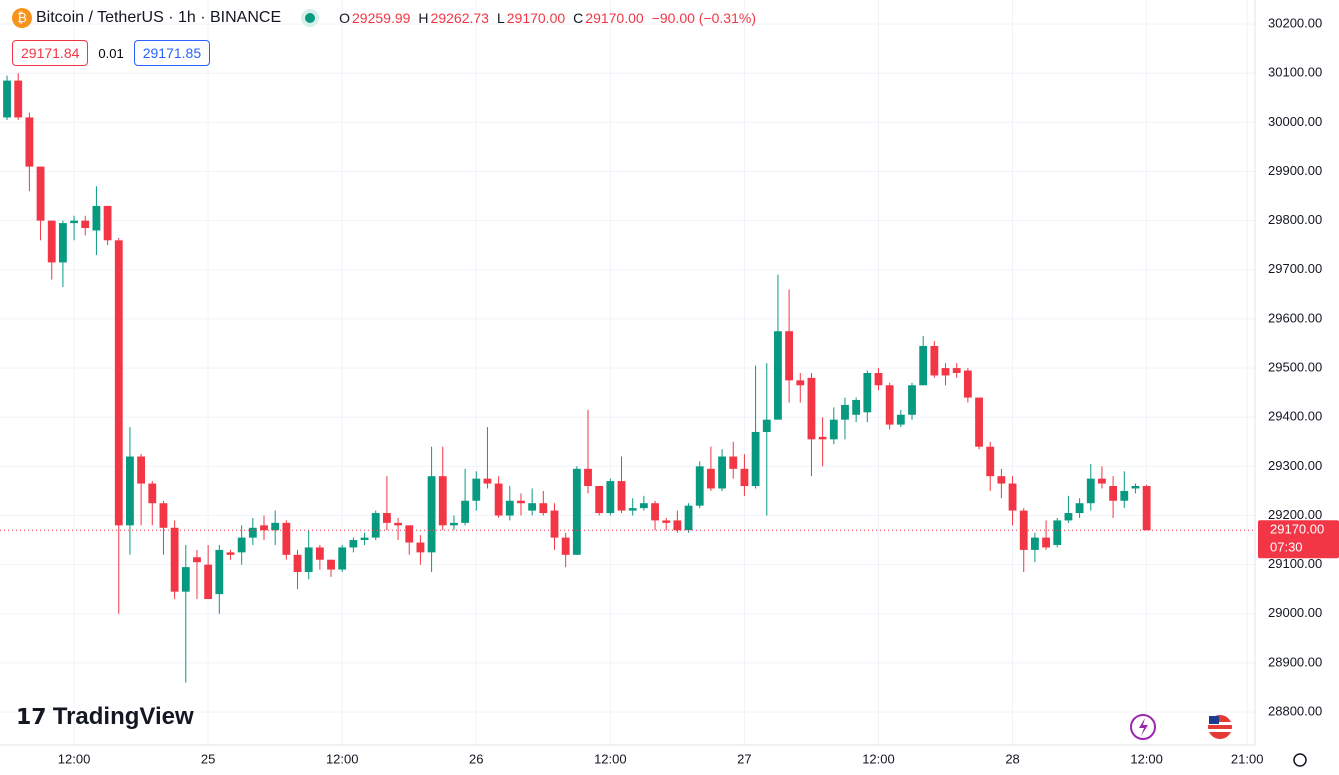 The image size is (1339, 775). What do you see at coordinates (476, 758) in the screenshot?
I see `x-tick-label: 26` at bounding box center [476, 758].